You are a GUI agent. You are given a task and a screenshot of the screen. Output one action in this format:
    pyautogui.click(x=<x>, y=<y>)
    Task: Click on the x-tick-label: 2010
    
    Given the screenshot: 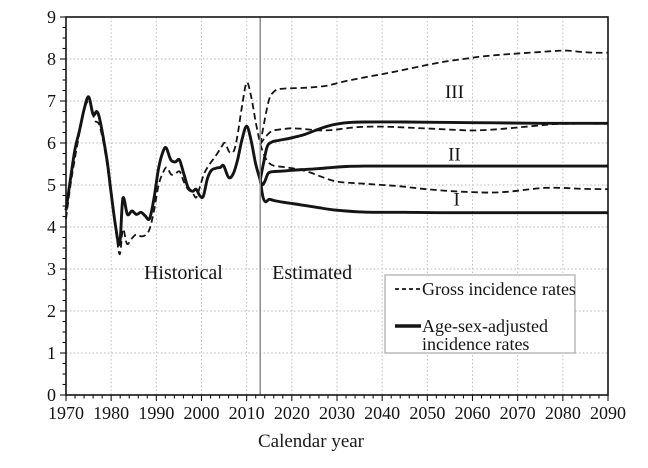 What is the action you would take?
    pyautogui.click(x=247, y=413)
    